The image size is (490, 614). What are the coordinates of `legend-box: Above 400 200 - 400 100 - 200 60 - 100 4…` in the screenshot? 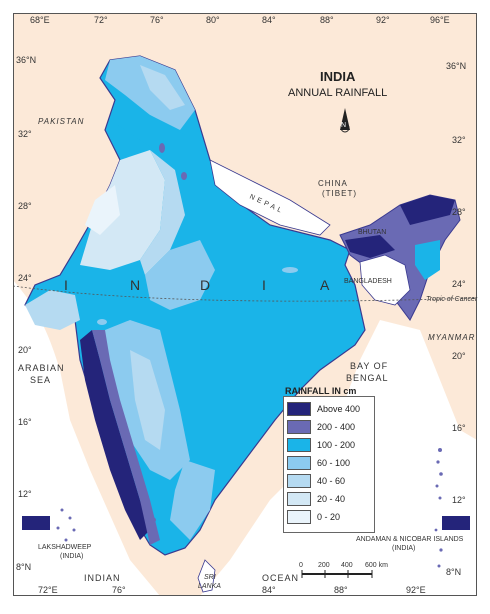 It's located at (329, 464).